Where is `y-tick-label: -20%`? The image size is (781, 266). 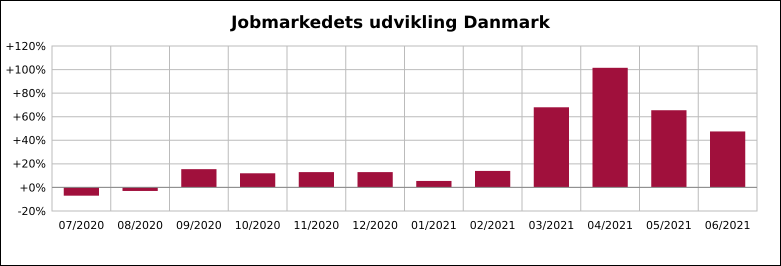
y-tick-label: -20% is located at coordinates (32, 211).